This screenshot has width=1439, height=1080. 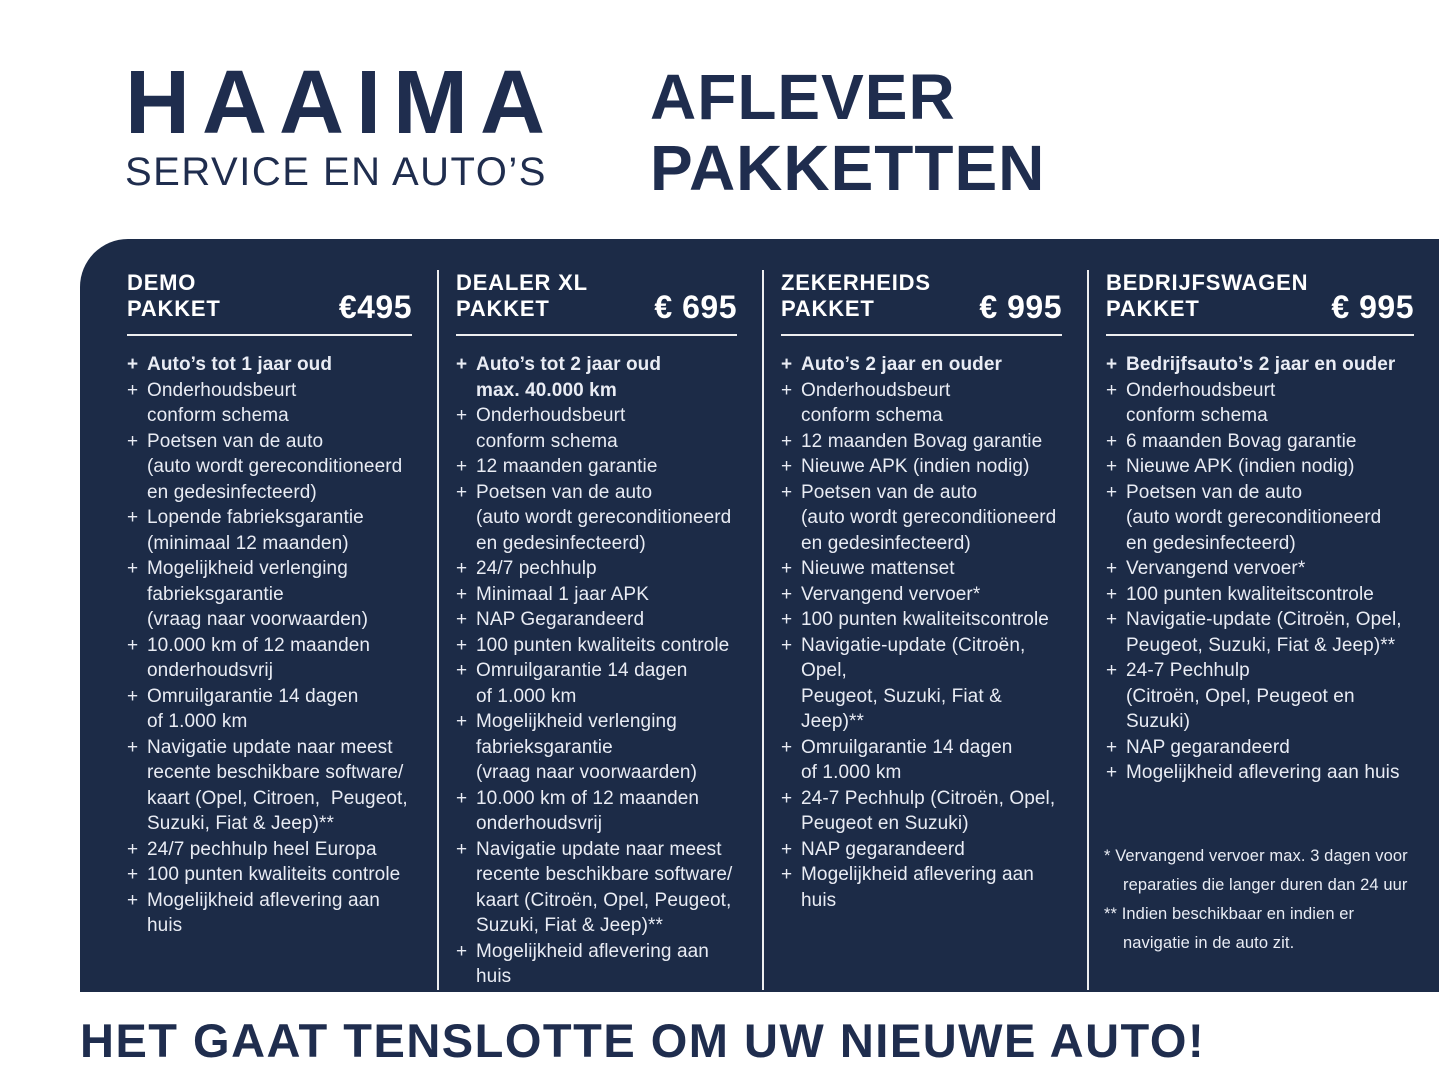 I want to click on package-name: ZEKERHEIDS PAKKET, so click(x=856, y=295).